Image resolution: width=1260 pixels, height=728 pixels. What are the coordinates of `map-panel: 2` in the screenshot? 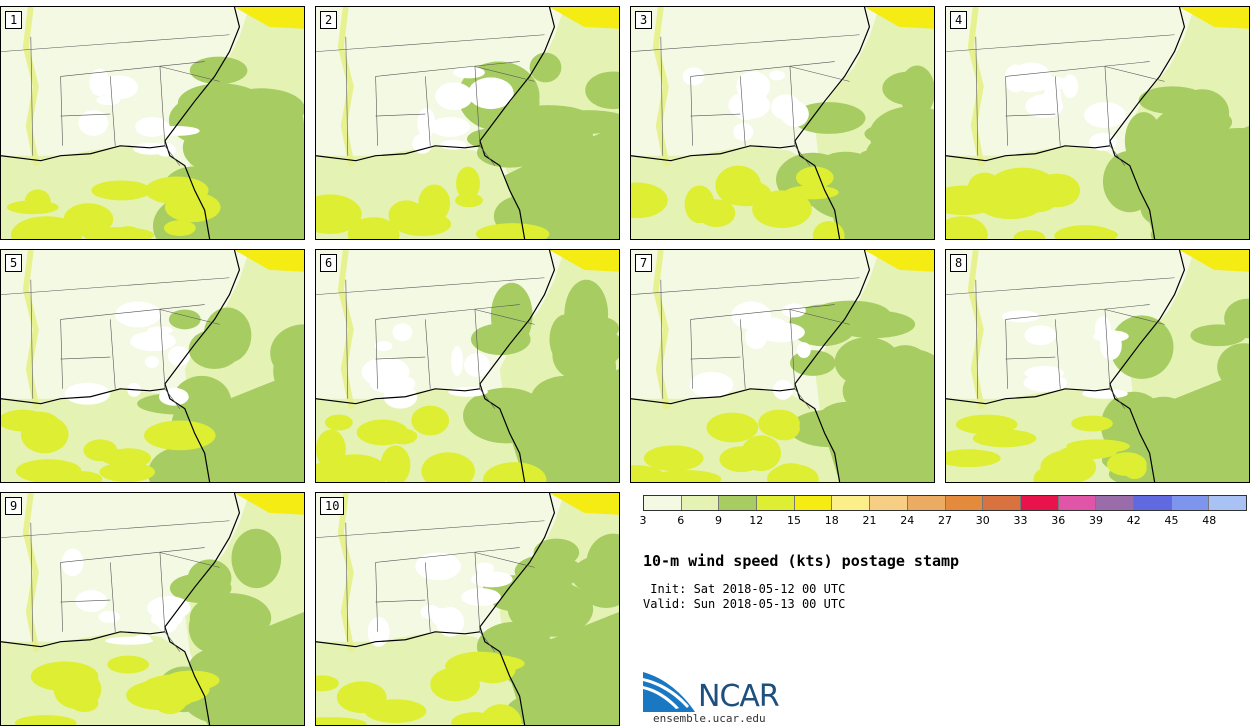 It's located at (467, 123).